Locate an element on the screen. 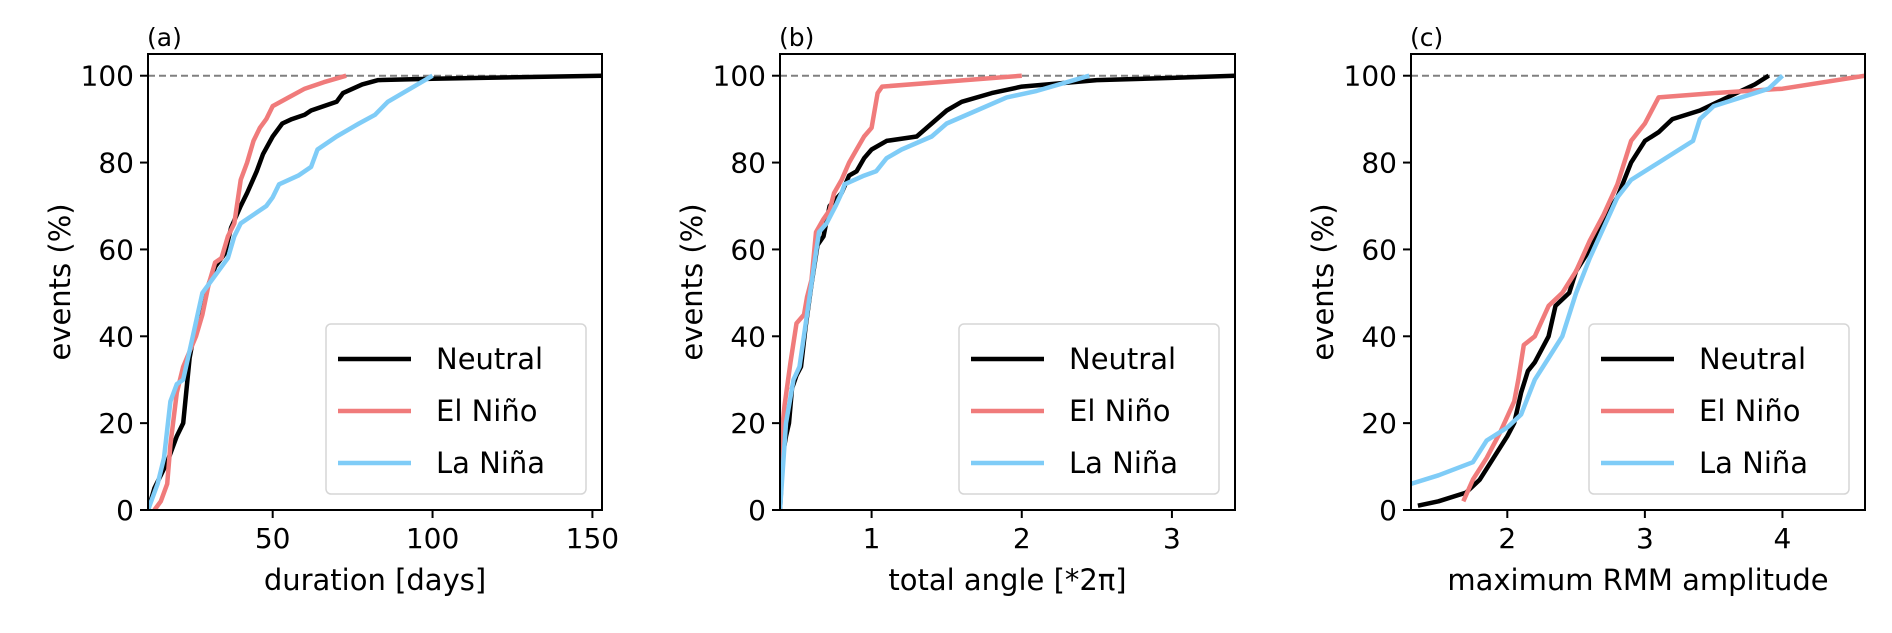 The width and height of the screenshot is (1892, 633). x-tick-label: 100 is located at coordinates (432, 538).